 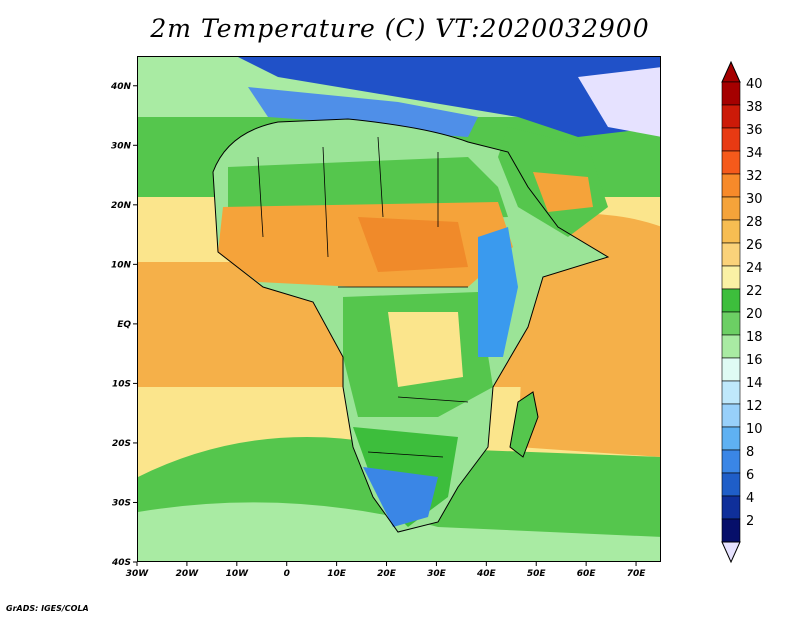 What do you see at coordinates (563, 192) in the screenshot?
I see `arabia-hot` at bounding box center [563, 192].